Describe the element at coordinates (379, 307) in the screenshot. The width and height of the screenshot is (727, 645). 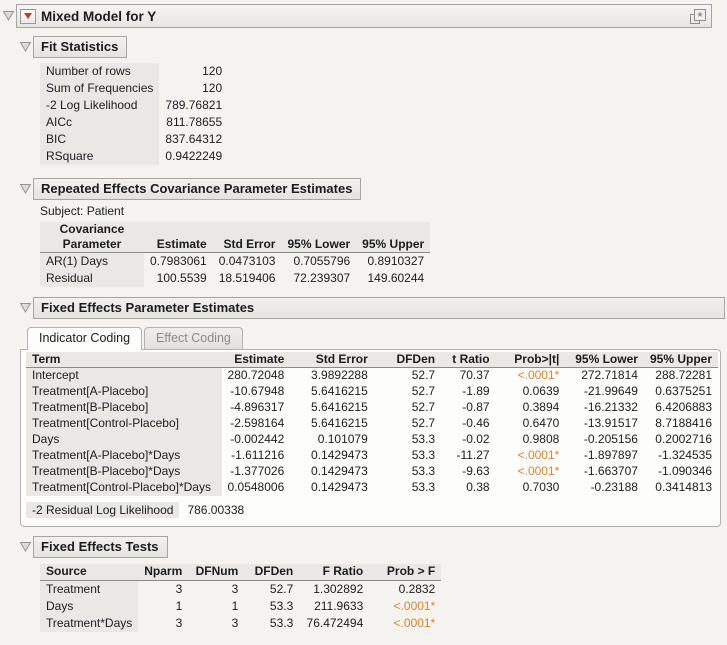
I see `section-title-fixed-effects-estimates: Fixed Effects Parameter Estimates` at that location.